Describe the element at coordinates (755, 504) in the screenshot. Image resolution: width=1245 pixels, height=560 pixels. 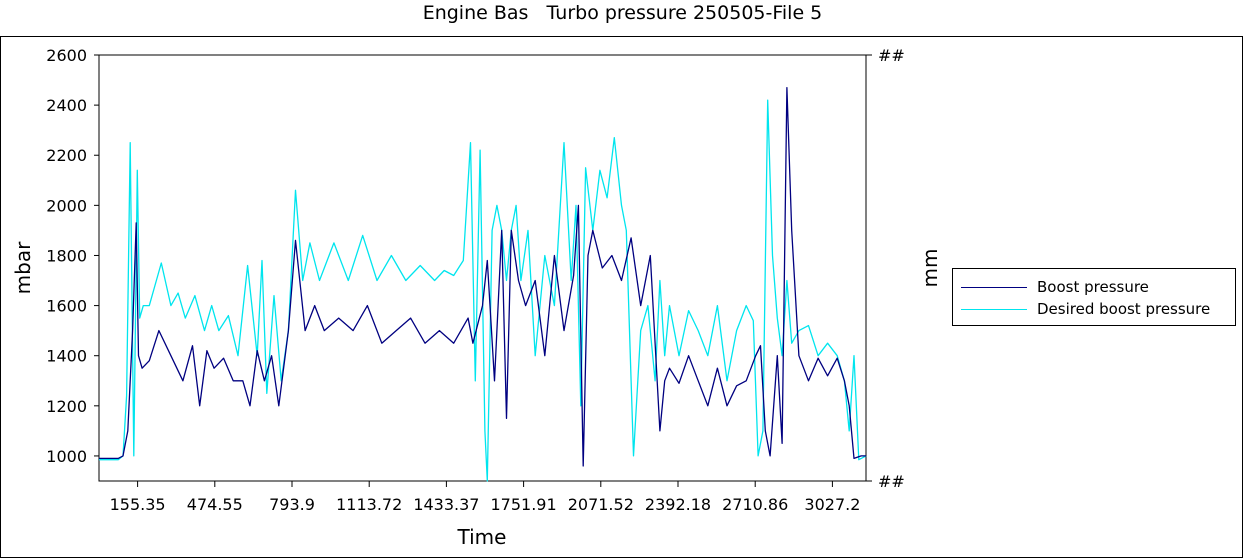
I see `x-tick-label: 2710.86` at that location.